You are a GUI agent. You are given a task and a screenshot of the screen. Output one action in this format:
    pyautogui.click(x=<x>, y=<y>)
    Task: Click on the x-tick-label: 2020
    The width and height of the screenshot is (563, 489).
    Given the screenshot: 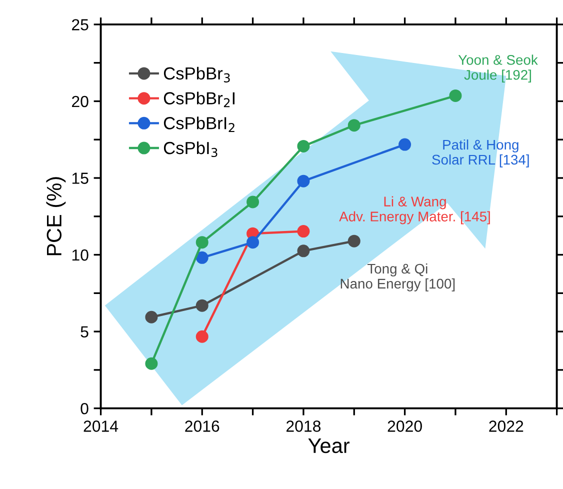 What is the action you would take?
    pyautogui.click(x=405, y=426)
    